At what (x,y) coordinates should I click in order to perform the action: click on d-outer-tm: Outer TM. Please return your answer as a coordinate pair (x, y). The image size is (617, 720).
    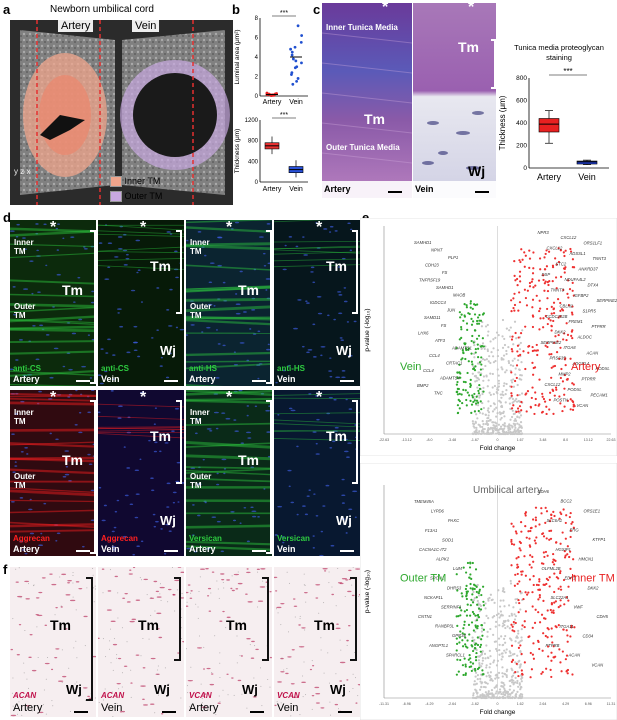
    Looking at the image, I should click on (201, 481).